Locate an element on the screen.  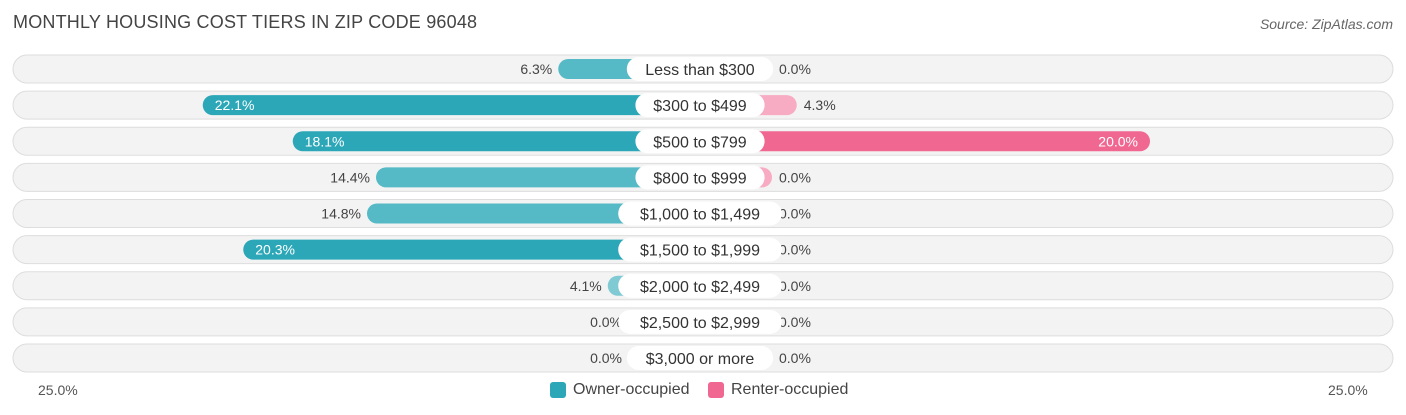
renter-bar is located at coordinates (925, 141).